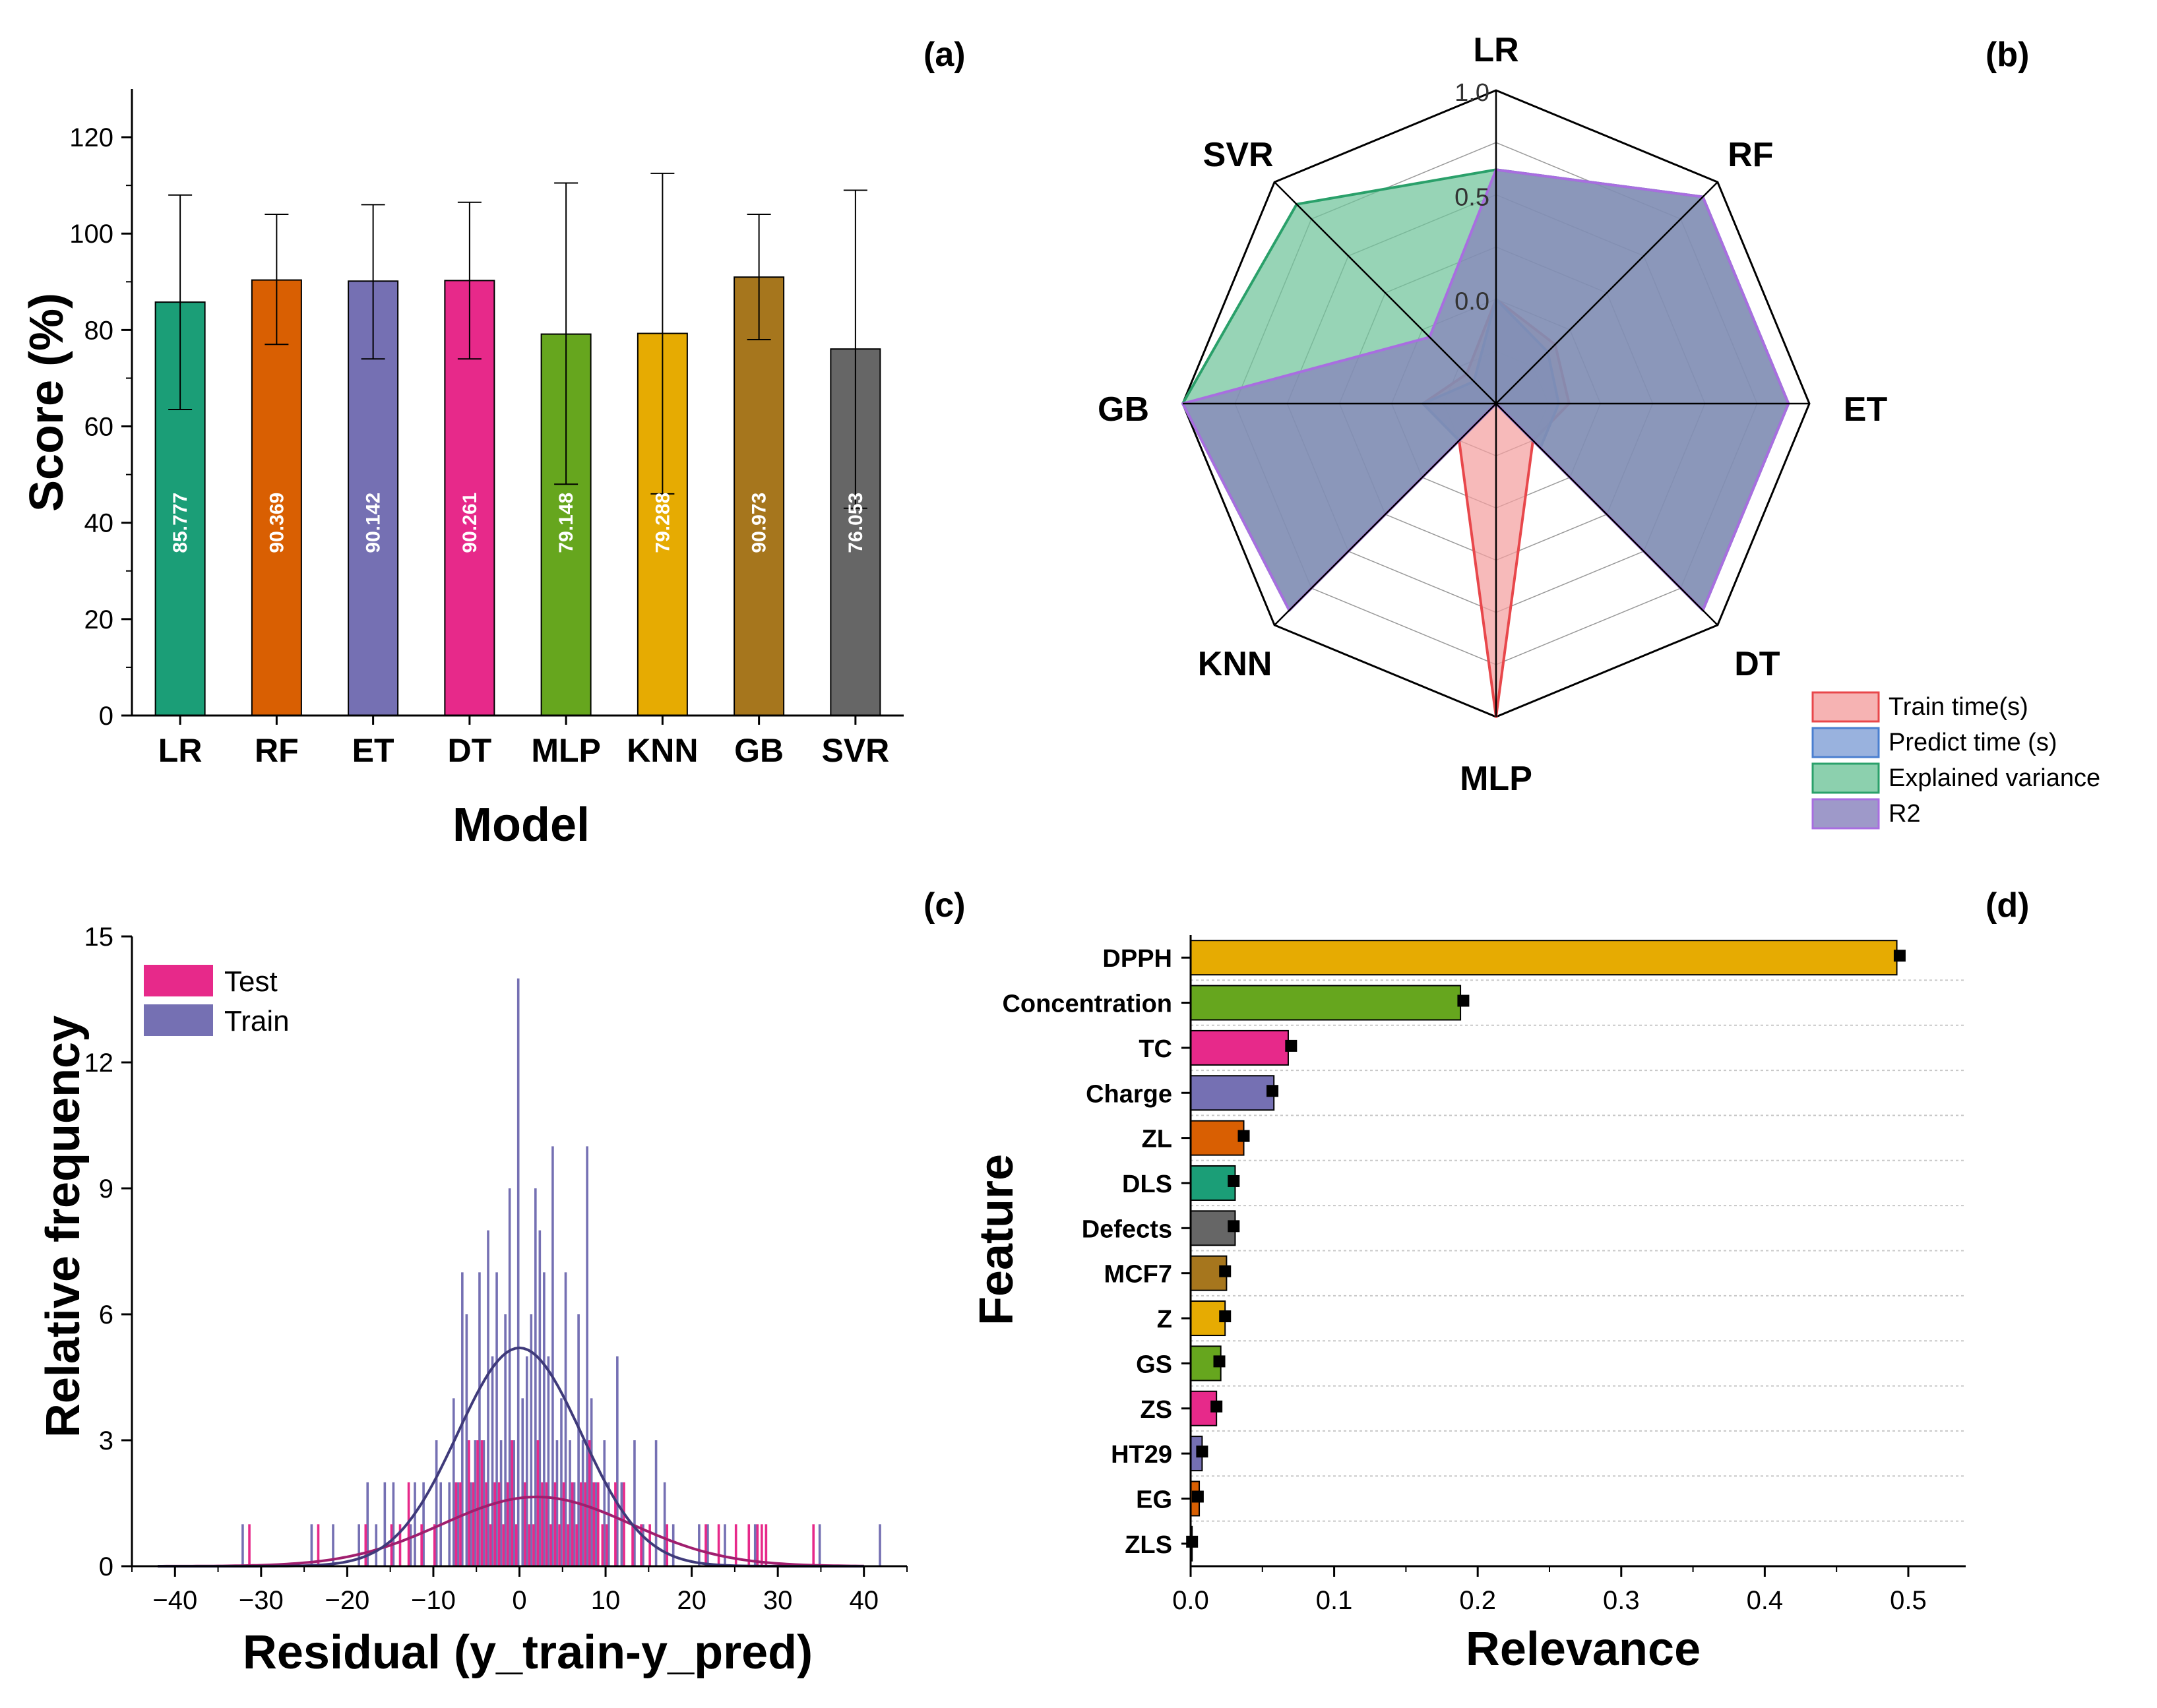 This screenshot has height=1708, width=2157. I want to click on legend-swatch-train, so click(178, 1020).